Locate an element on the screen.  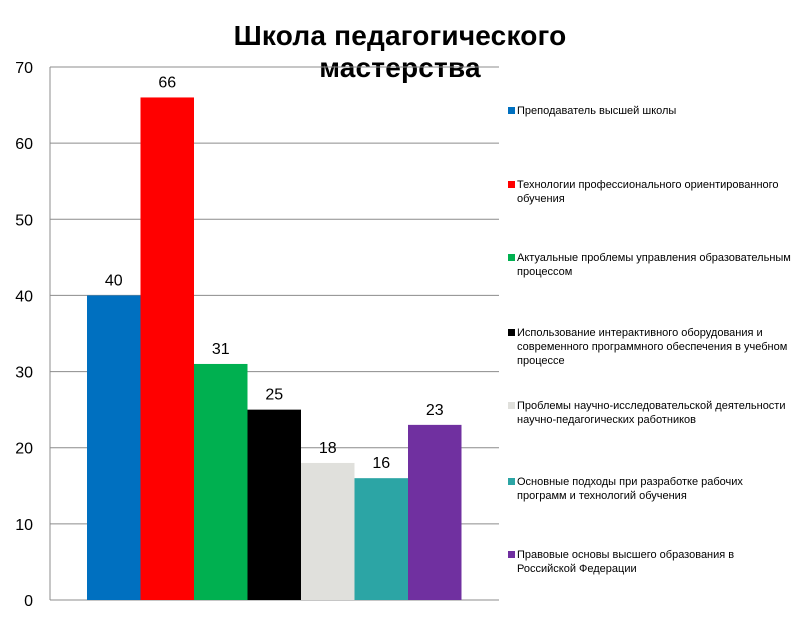
y-axis-ticks: 0 10 20 30 40 50 60 70 is located at coordinates (24, 335).